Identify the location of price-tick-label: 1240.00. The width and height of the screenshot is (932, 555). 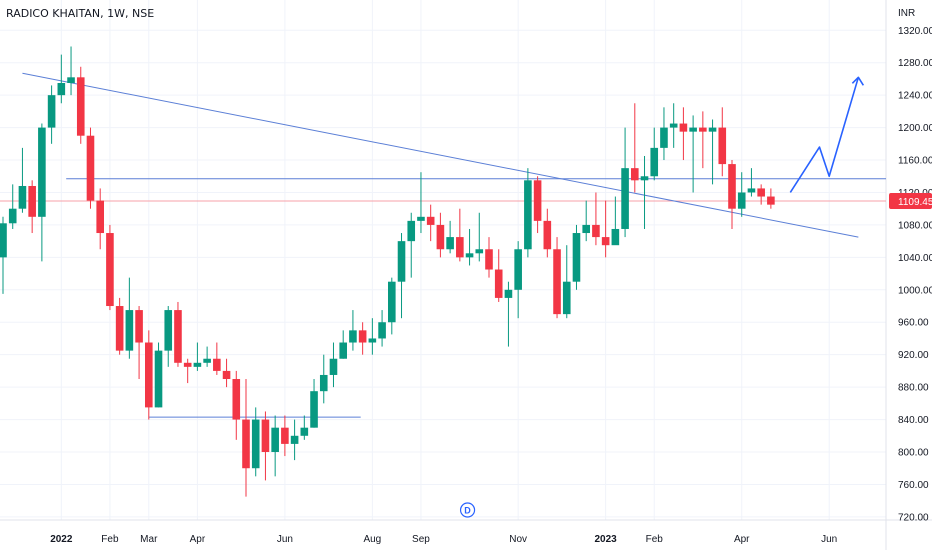
(915, 96).